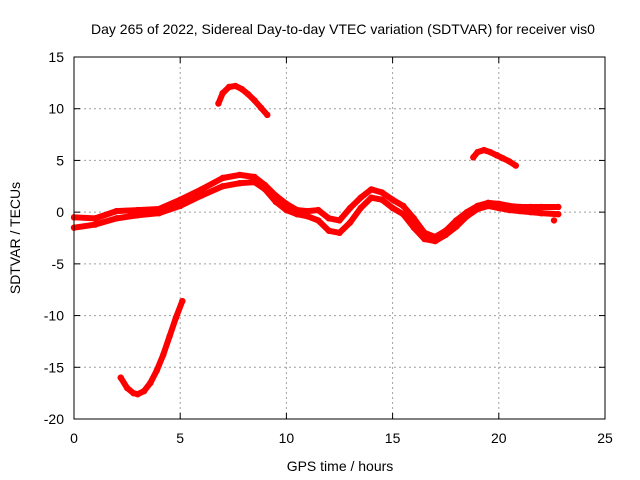  I want to click on x-tick-label: 20, so click(499, 438).